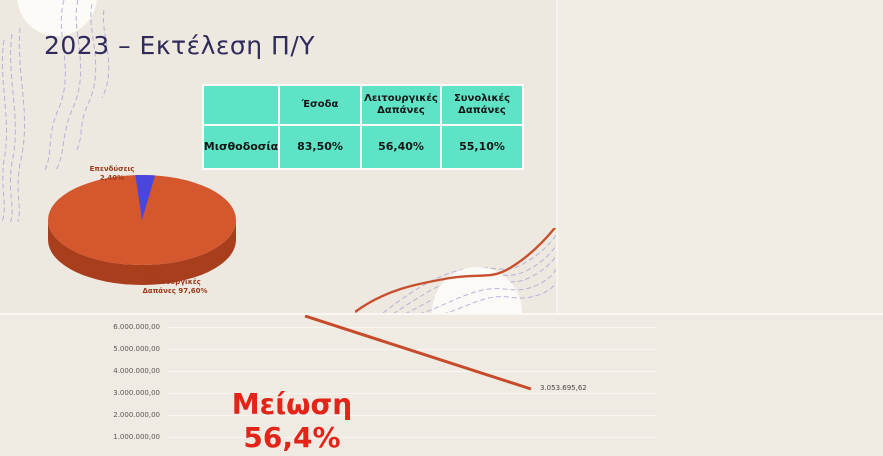 The width and height of the screenshot is (883, 456). What do you see at coordinates (292, 404) in the screenshot?
I see `decrease-annotation-line1: Μείωση` at bounding box center [292, 404].